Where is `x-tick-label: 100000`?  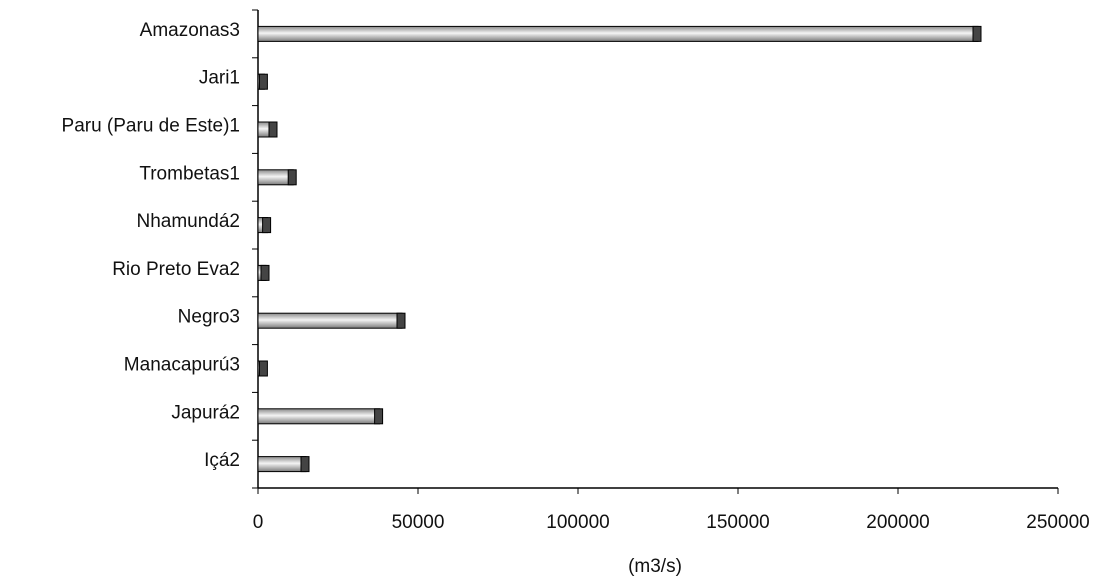
x-tick-label: 100000 is located at coordinates (577, 522).